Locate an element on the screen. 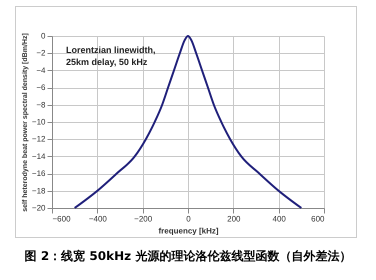 This screenshot has height=280, width=376. x-axis-title: frequency [kHz] is located at coordinates (188, 231).